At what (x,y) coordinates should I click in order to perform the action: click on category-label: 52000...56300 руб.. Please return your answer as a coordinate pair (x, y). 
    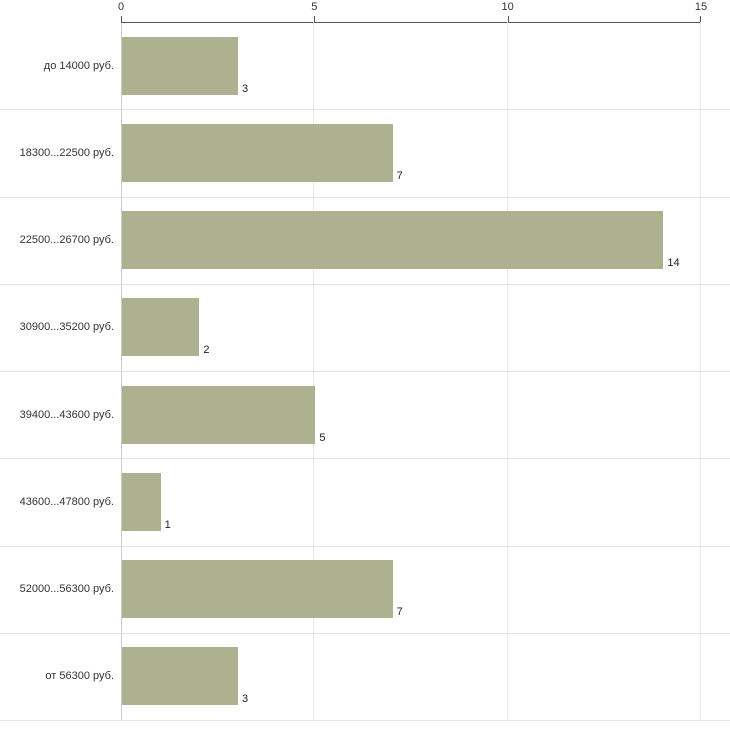
    Looking at the image, I should click on (66, 589).